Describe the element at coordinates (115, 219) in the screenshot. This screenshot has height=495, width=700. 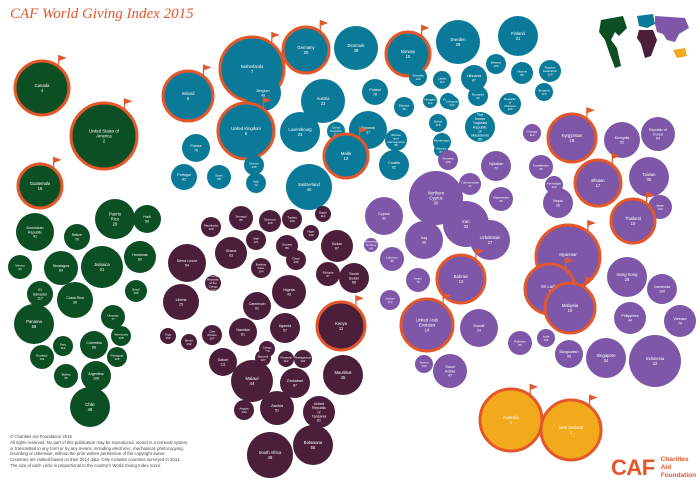
I see `bubble-label: Puerto Rico 29` at that location.